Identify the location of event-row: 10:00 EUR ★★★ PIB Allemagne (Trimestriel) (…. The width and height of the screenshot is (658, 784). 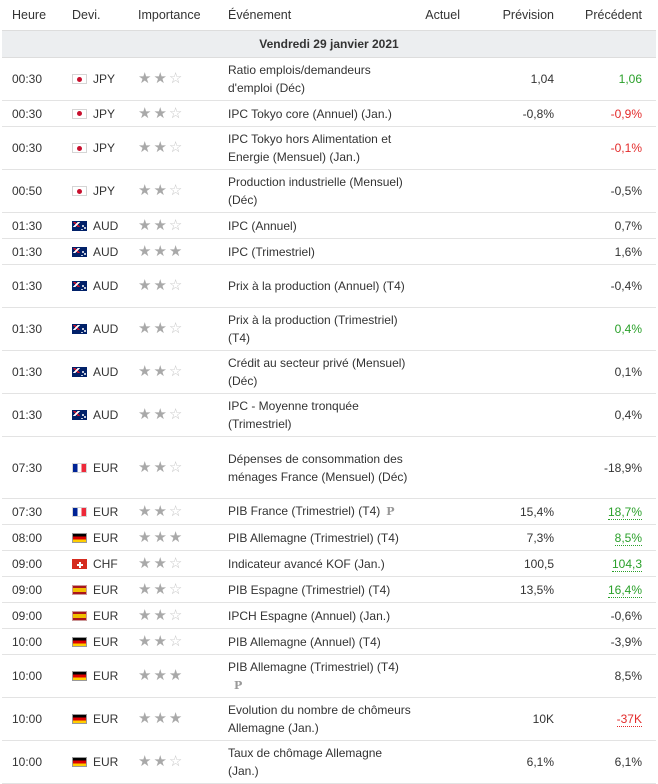
(329, 676).